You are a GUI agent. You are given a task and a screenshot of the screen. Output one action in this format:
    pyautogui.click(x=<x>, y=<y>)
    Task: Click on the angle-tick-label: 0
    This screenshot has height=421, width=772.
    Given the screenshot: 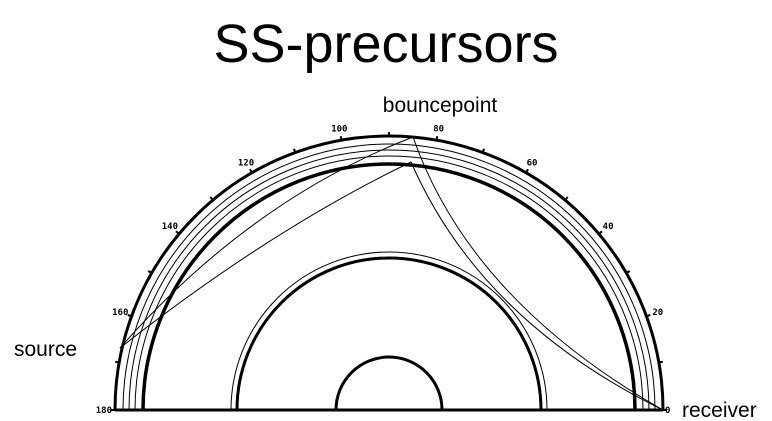 What is the action you would take?
    pyautogui.click(x=667, y=411)
    